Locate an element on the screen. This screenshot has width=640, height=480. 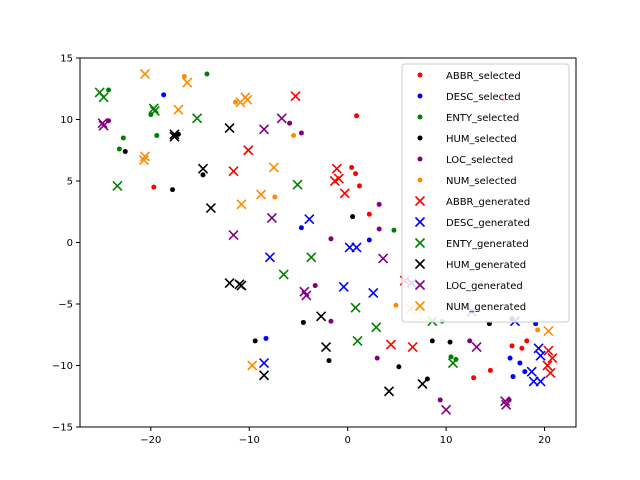
legend-item: HUM_selected is located at coordinates (467, 139).